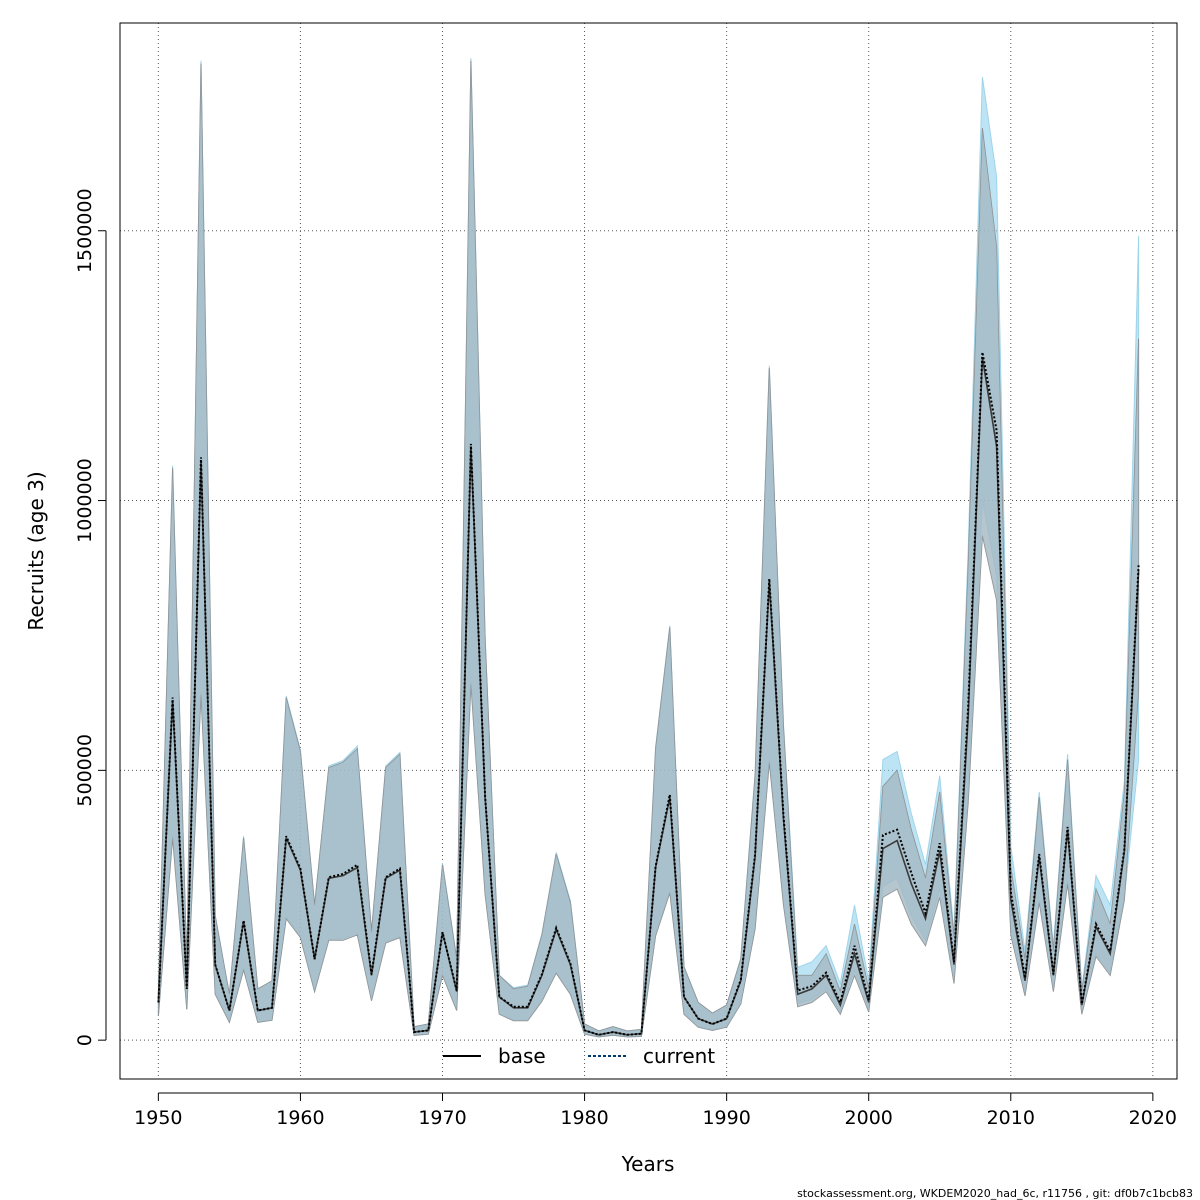 The image size is (1200, 1200). Describe the element at coordinates (1011, 1118) in the screenshot. I see `x-tick-label-2010: 2010` at that location.